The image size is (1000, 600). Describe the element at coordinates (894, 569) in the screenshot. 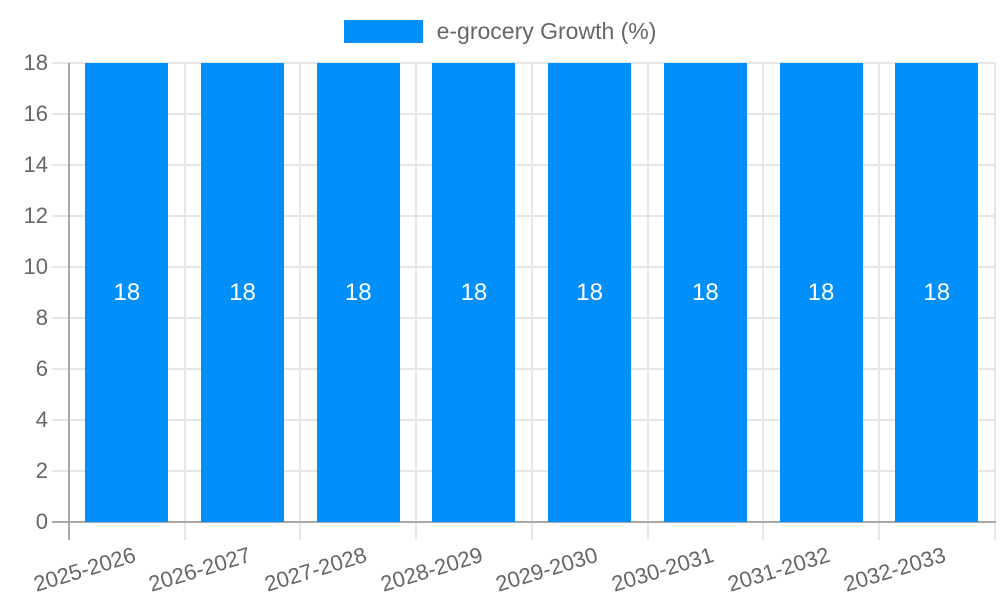

I see `x-tick-label: 2032-2033` at that location.